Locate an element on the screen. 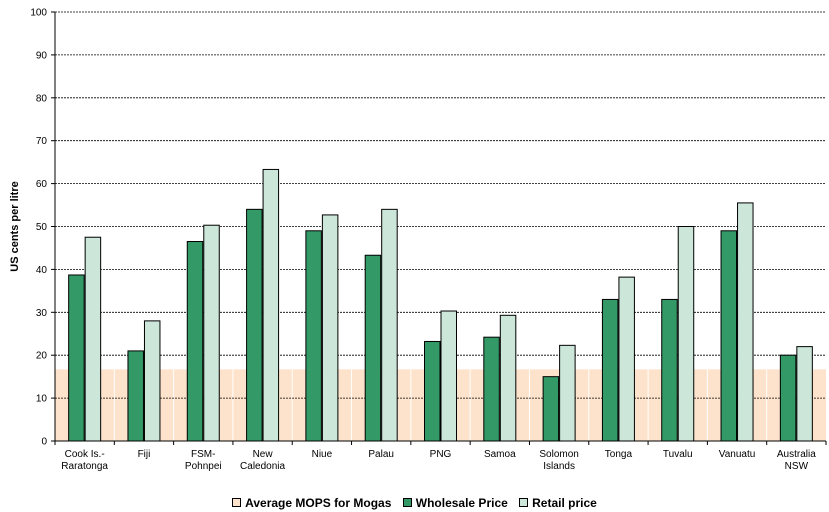  x-category-label: FSM- is located at coordinates (203, 454).